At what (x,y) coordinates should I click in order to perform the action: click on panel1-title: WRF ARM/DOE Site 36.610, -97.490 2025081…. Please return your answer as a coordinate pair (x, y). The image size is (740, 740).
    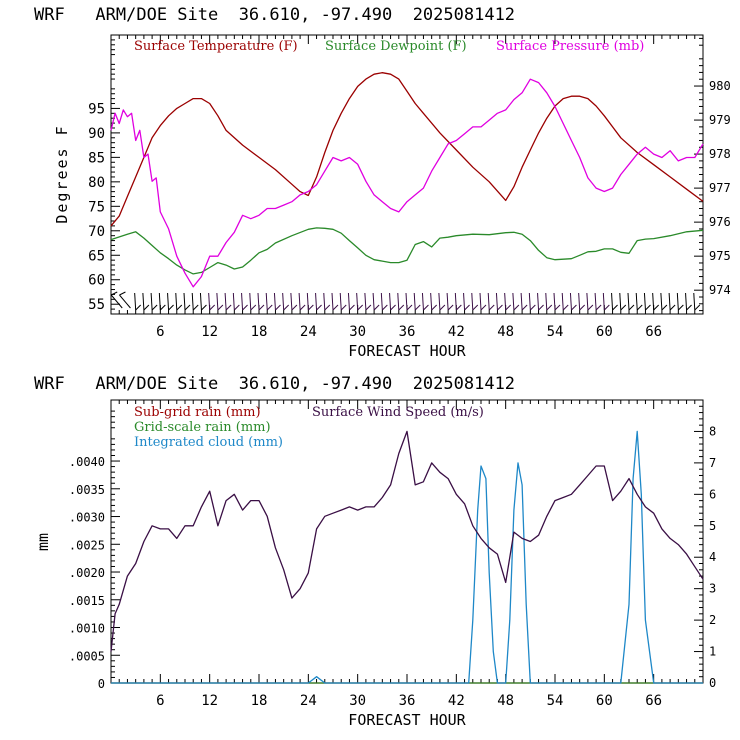
    Looking at the image, I should click on (274, 15).